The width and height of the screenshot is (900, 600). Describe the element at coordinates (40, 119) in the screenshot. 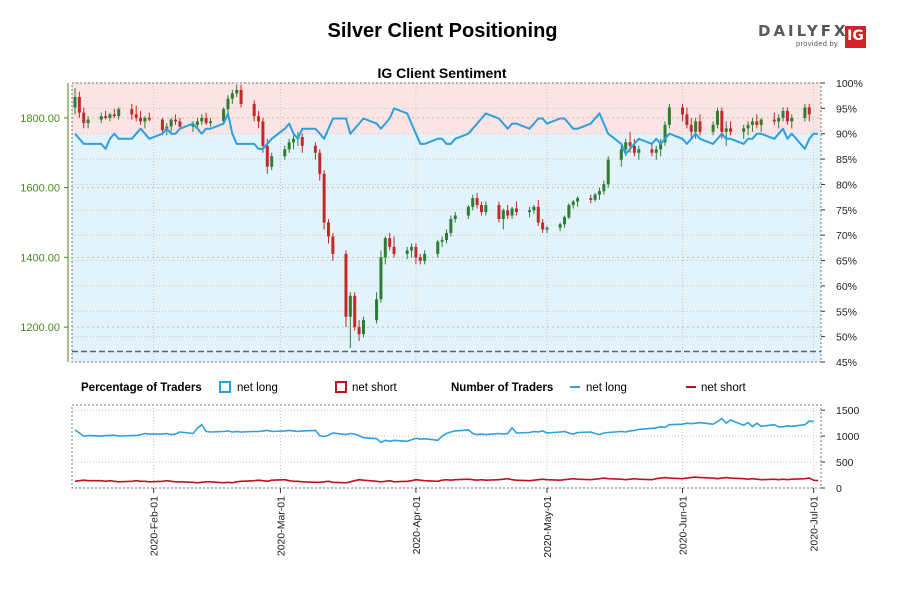

I see `price-tick-label: 1800.00` at that location.